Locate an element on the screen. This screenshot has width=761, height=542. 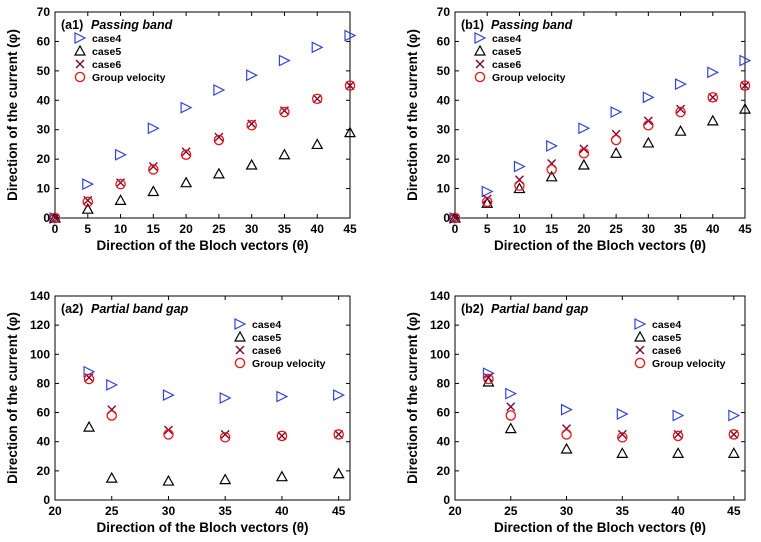
panel-title: Passing band is located at coordinates (532, 25).